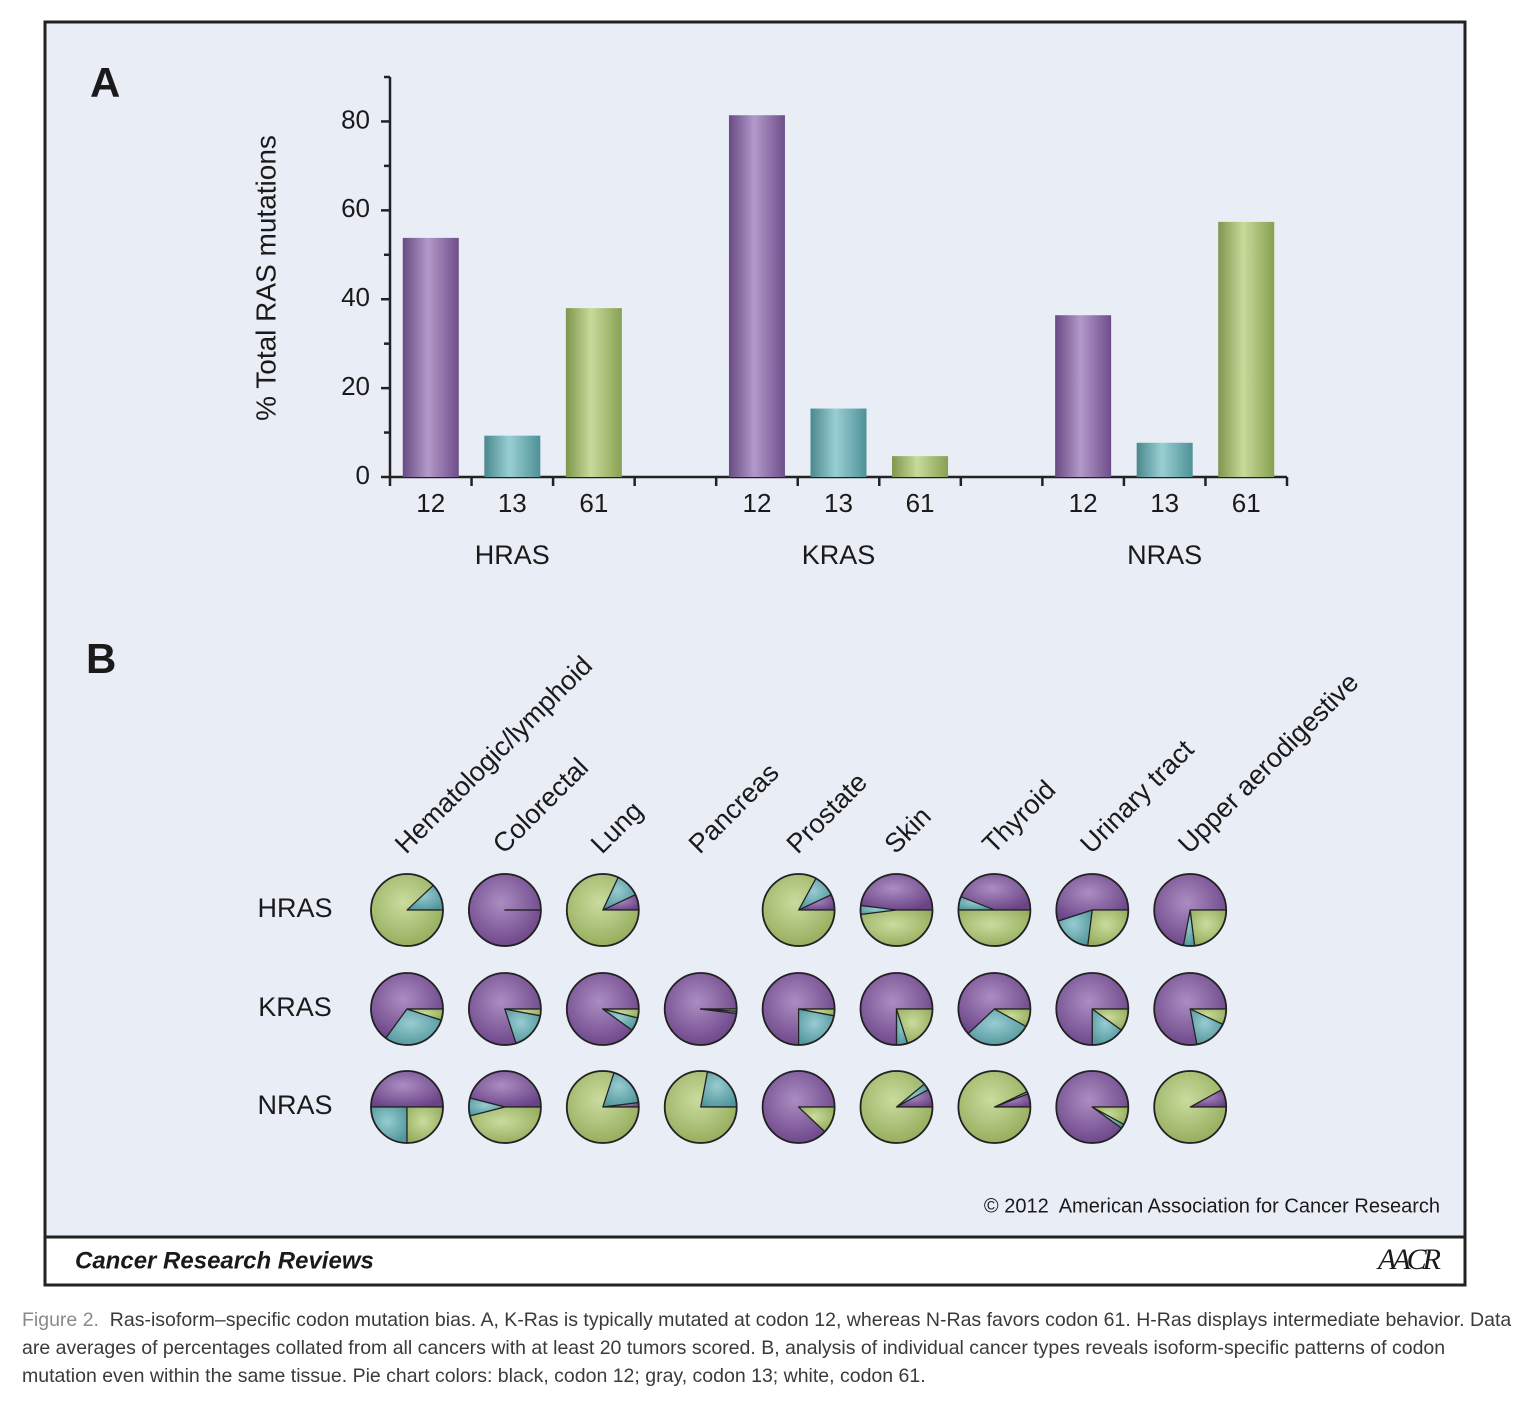 This screenshot has width=1530, height=1411. I want to click on group-label: NRAS, so click(1164, 555).